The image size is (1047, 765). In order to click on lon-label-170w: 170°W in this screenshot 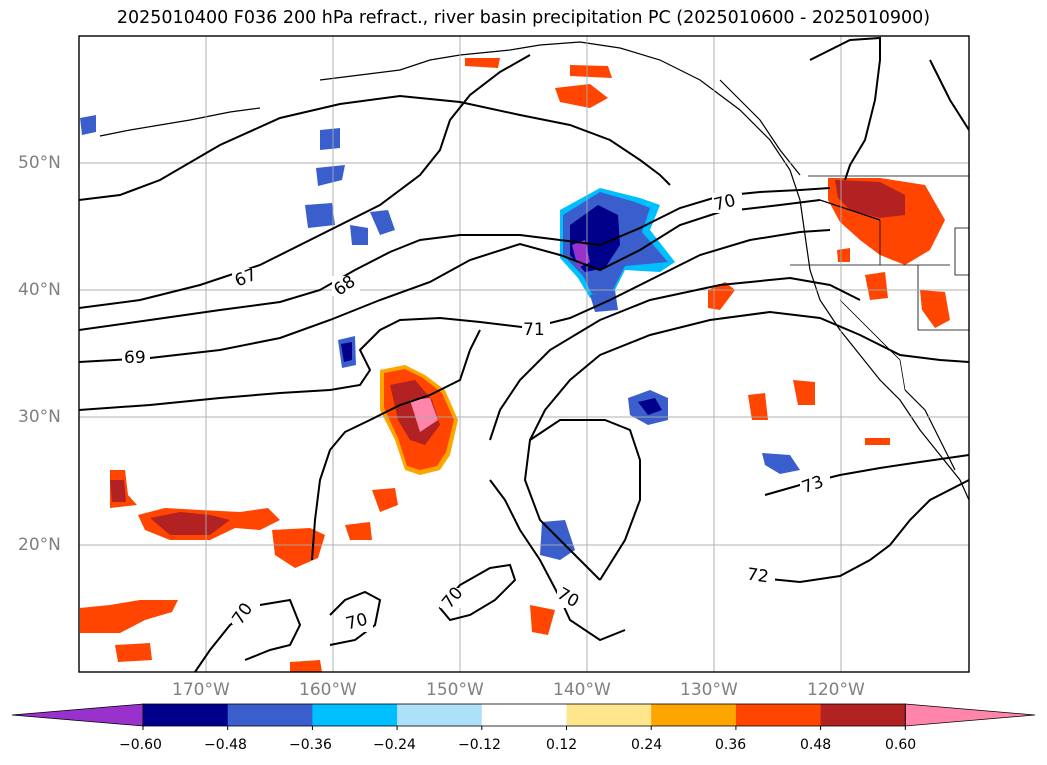, I will do `click(201, 690)`.